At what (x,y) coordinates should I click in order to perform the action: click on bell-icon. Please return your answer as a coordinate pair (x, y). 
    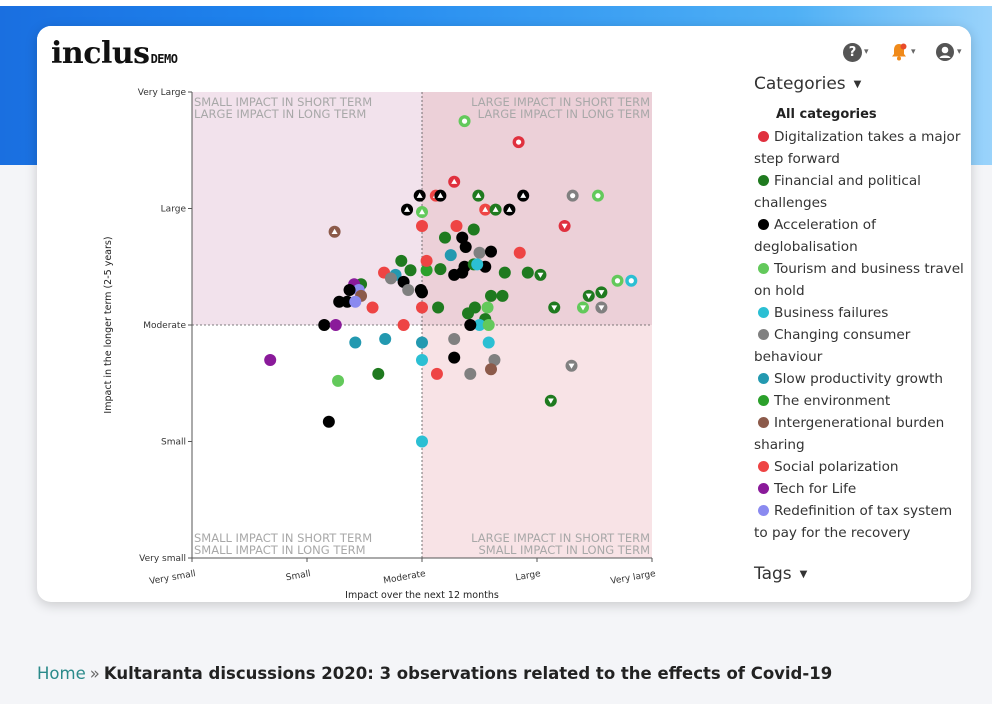
    Looking at the image, I should click on (899, 52).